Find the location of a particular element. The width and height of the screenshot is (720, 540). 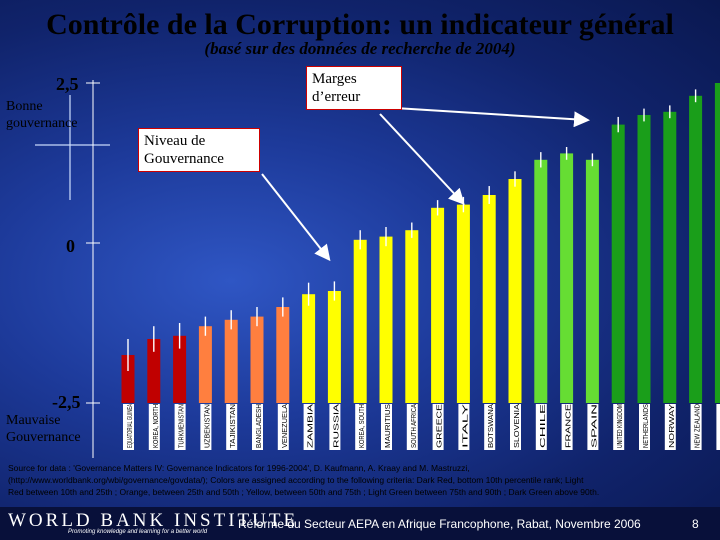

x-label-group-6: VENEZUELA is located at coordinates (283, 427).